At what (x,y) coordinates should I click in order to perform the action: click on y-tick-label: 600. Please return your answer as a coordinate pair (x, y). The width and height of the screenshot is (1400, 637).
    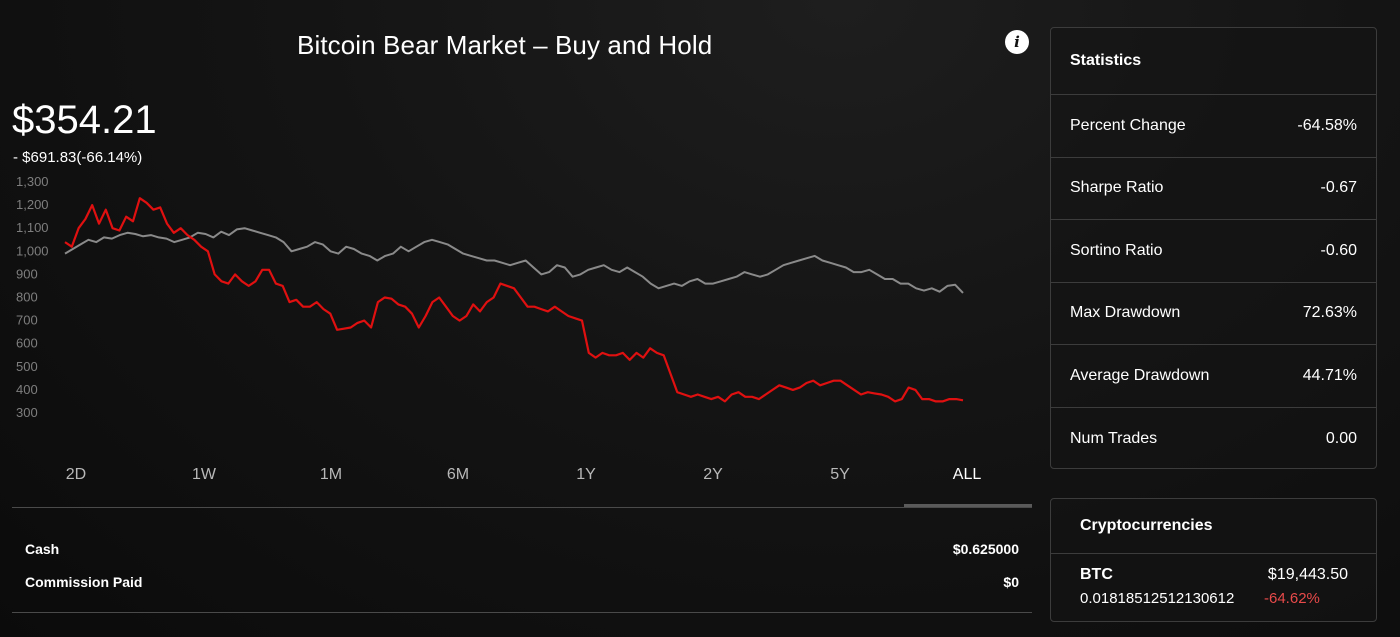
    Looking at the image, I should click on (27, 343).